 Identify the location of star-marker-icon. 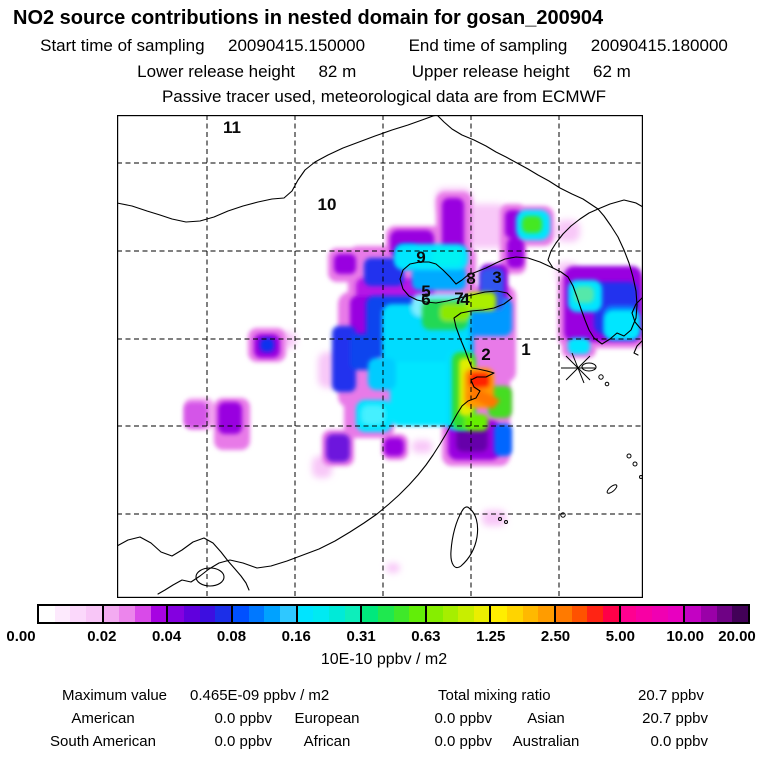
(578, 368).